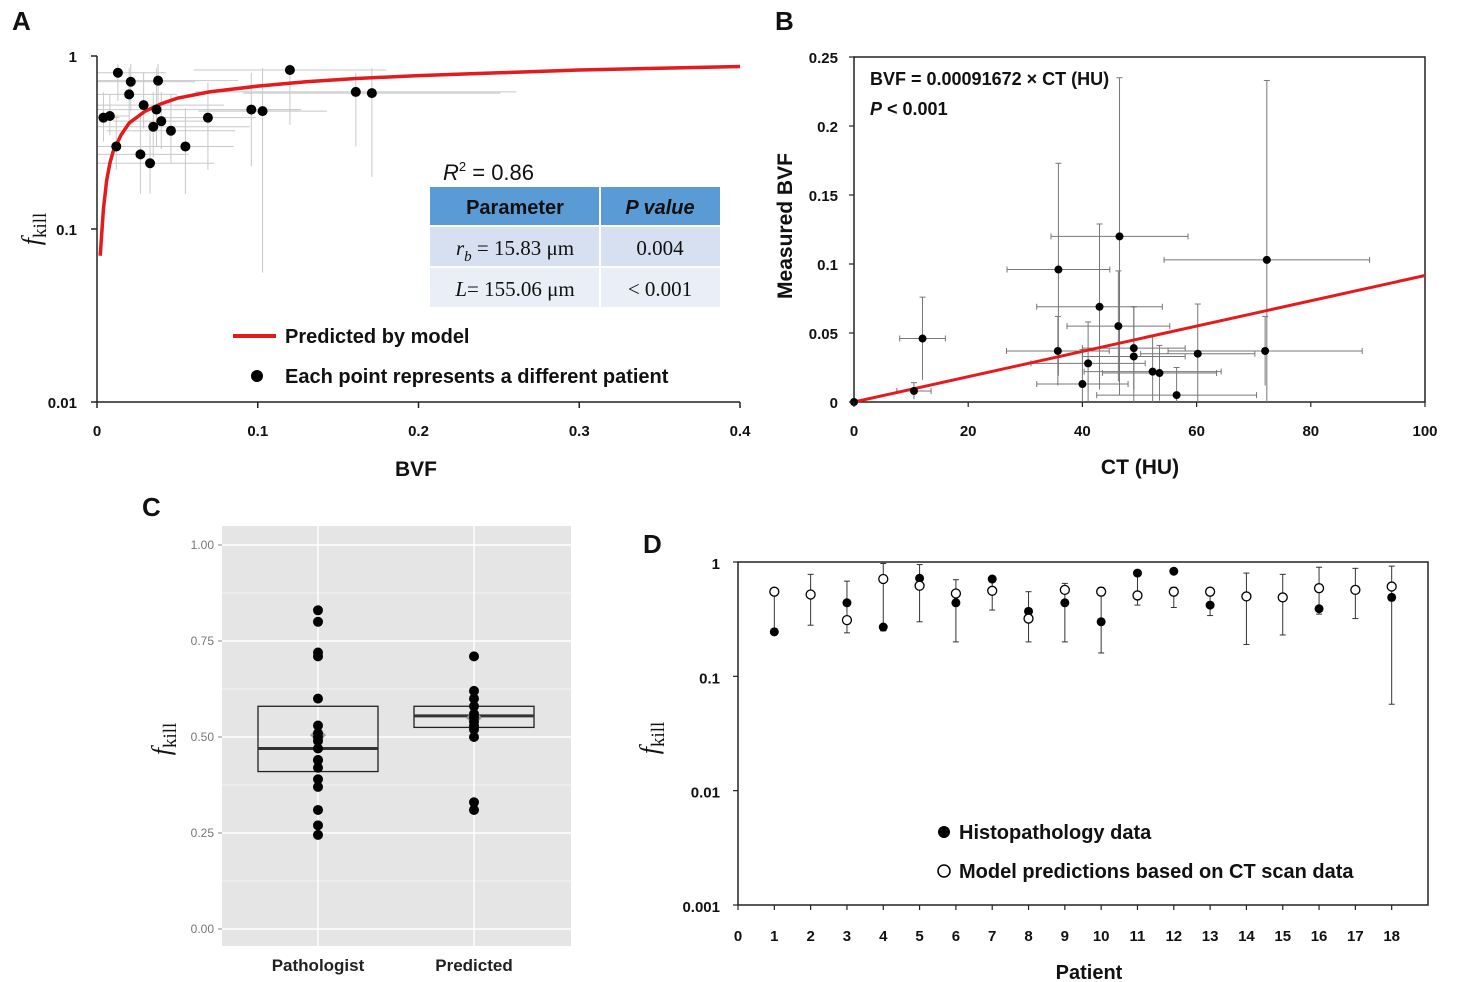 The image size is (1457, 982). What do you see at coordinates (515, 208) in the screenshot?
I see `table-header-parameter: Parameter` at bounding box center [515, 208].